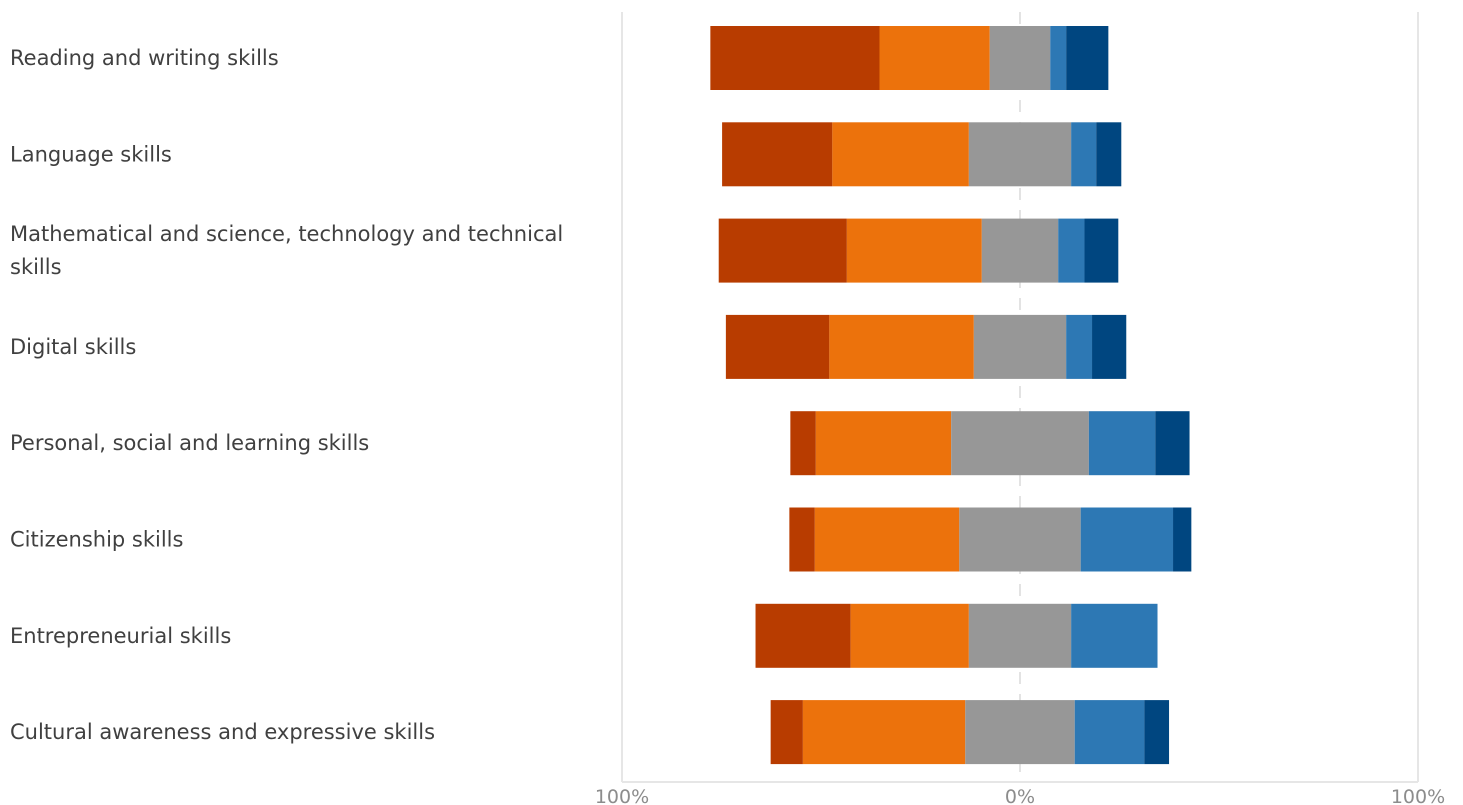 The image size is (1463, 805). I want to click on tick-label-1: 0%, so click(1020, 795).